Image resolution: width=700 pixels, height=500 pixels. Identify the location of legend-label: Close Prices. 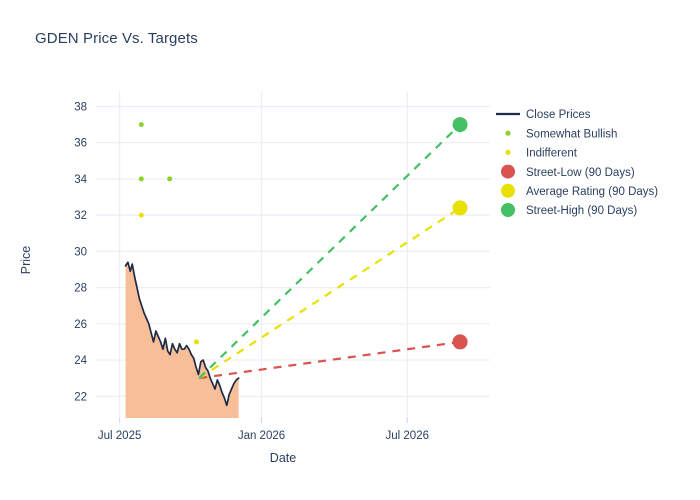
(558, 115).